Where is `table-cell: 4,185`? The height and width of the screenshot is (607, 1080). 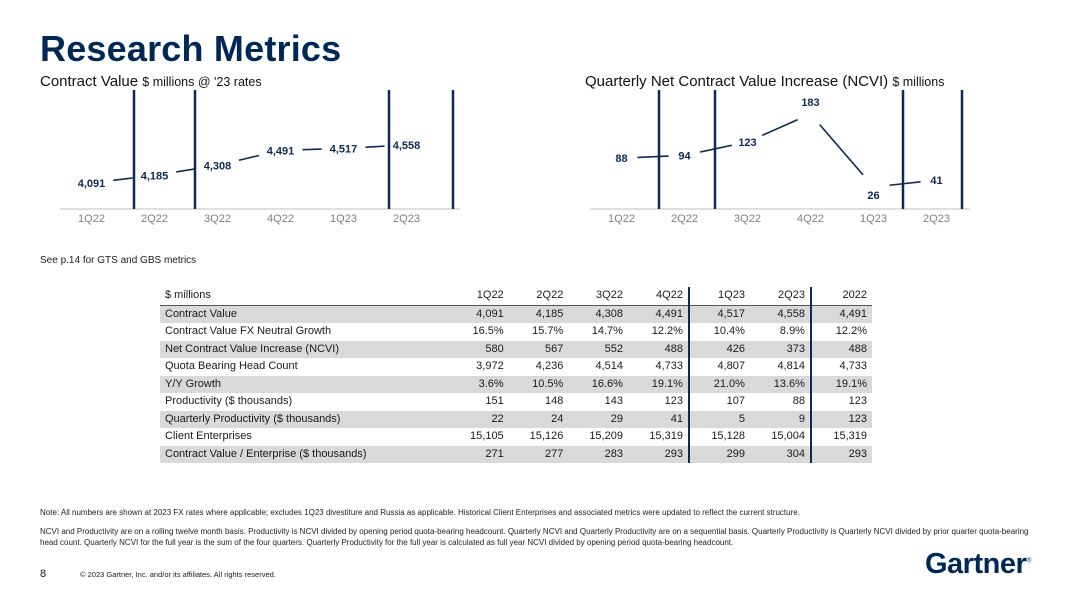
table-cell: 4,185 is located at coordinates (538, 314).